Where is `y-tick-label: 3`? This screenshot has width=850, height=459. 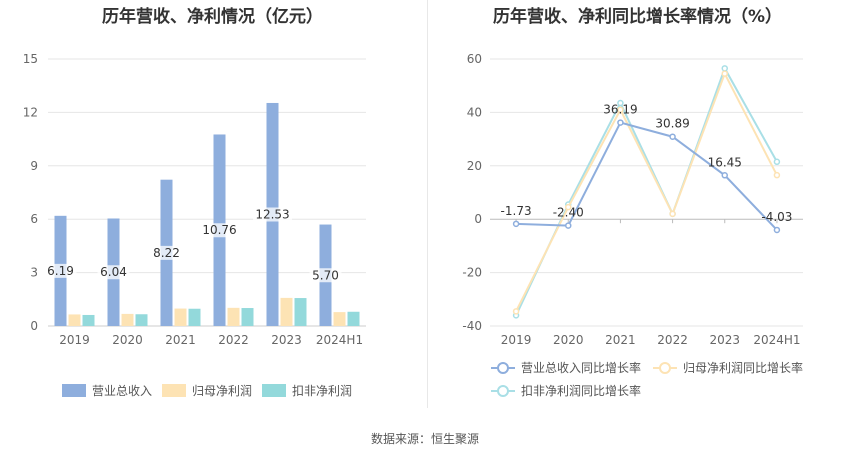 y-tick-label: 3 is located at coordinates (34, 273).